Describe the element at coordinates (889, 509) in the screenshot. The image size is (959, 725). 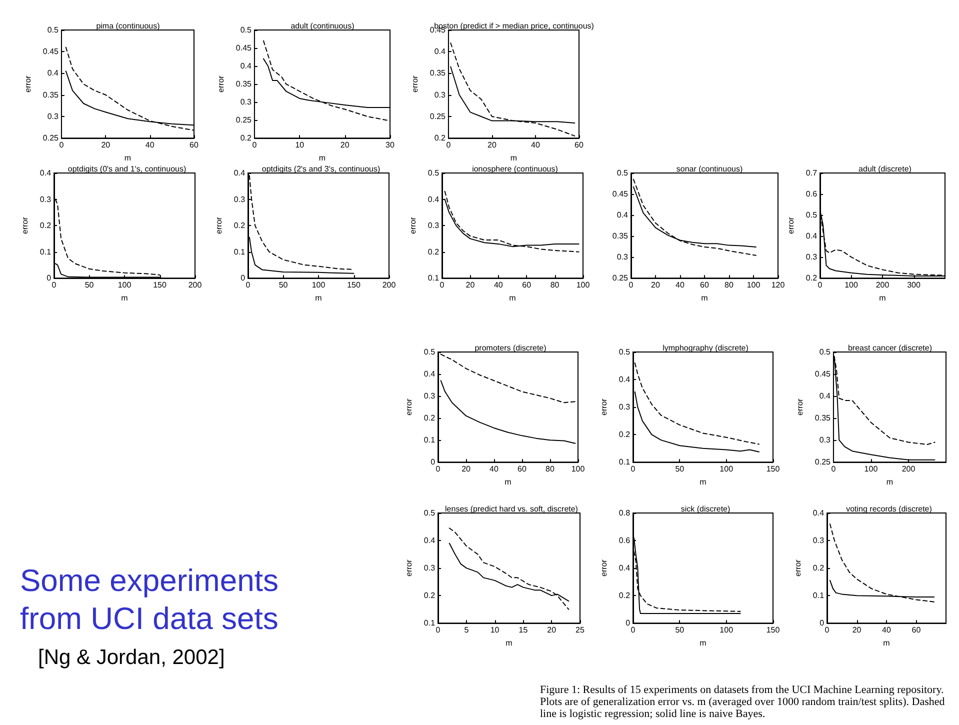
I see `chart-title: voting records (discrete)` at that location.